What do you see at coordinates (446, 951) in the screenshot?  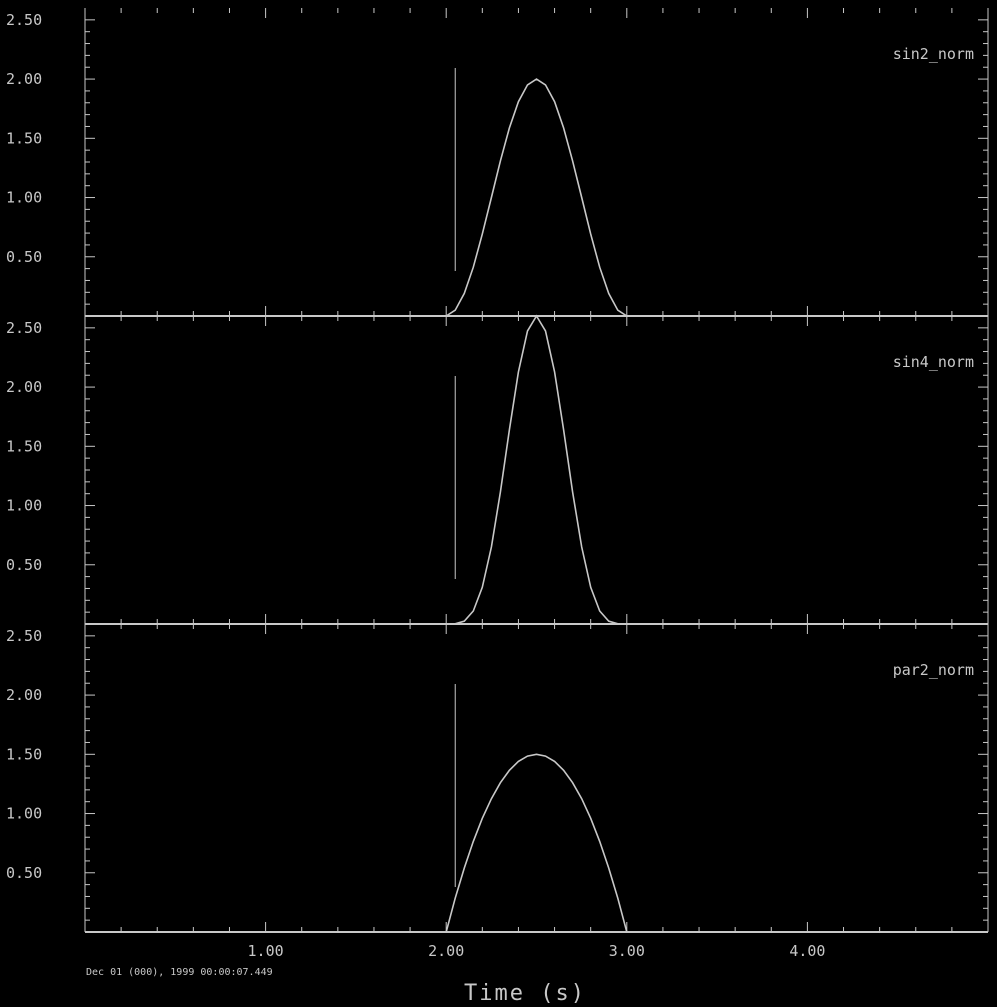 I see `x-tick-label: 2.00` at bounding box center [446, 951].